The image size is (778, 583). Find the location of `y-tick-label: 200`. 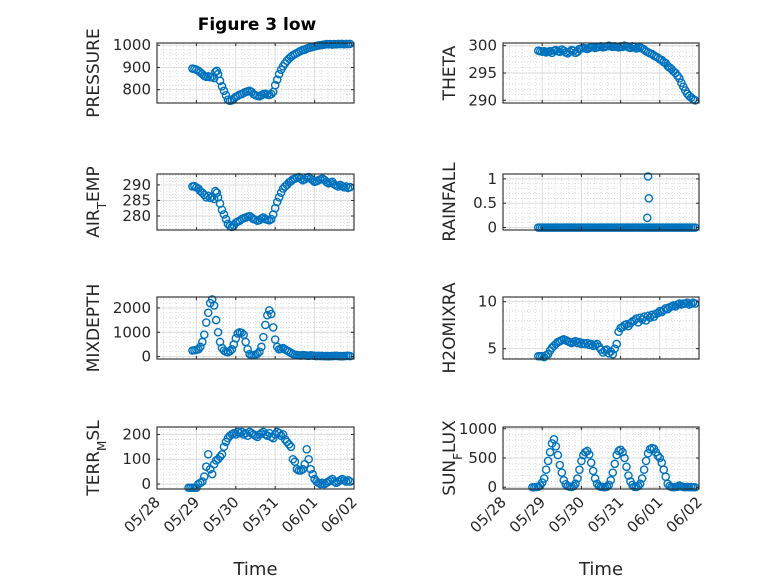

y-tick-label: 200 is located at coordinates (136, 434).